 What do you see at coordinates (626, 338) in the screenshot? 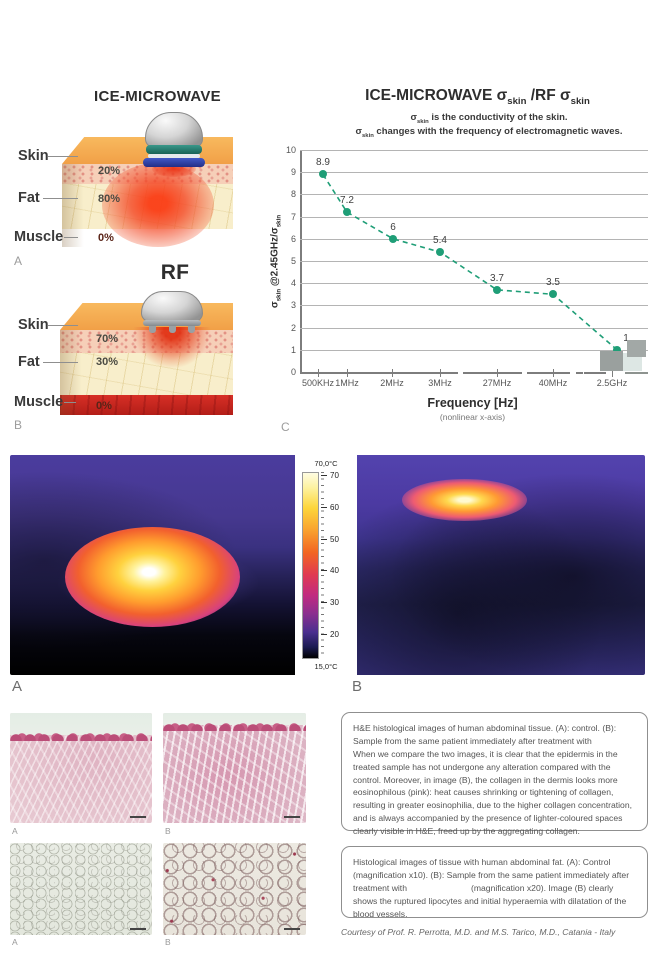
I see `data-point-label: 1` at bounding box center [626, 338].